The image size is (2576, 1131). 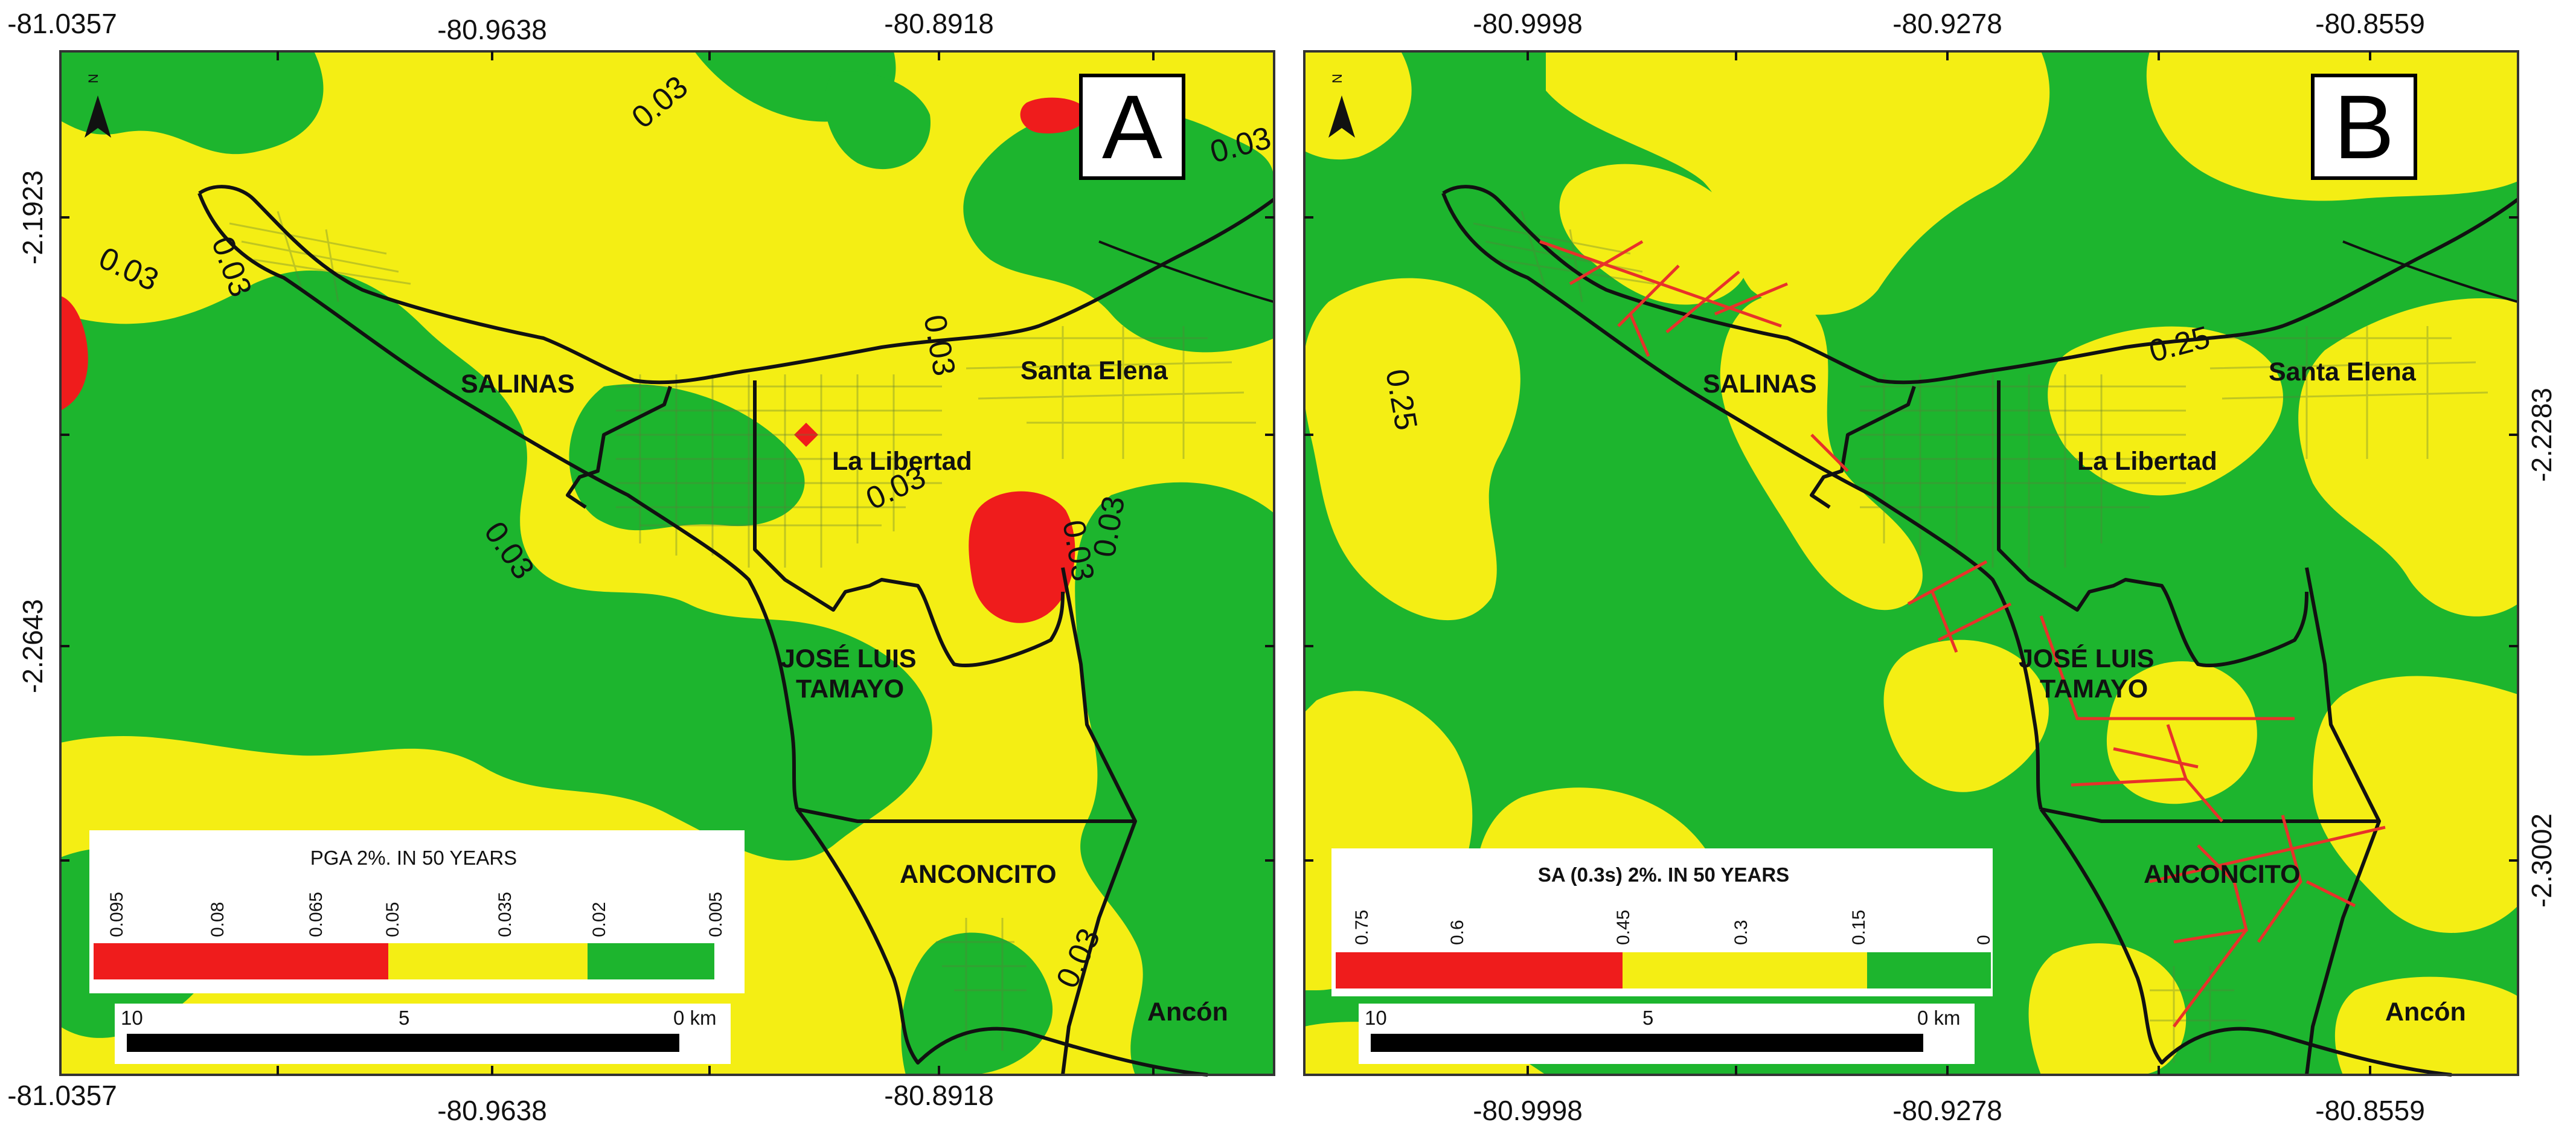 What do you see at coordinates (2147, 461) in the screenshot?
I see `panel-b-town-la-libertad: La Libertad` at bounding box center [2147, 461].